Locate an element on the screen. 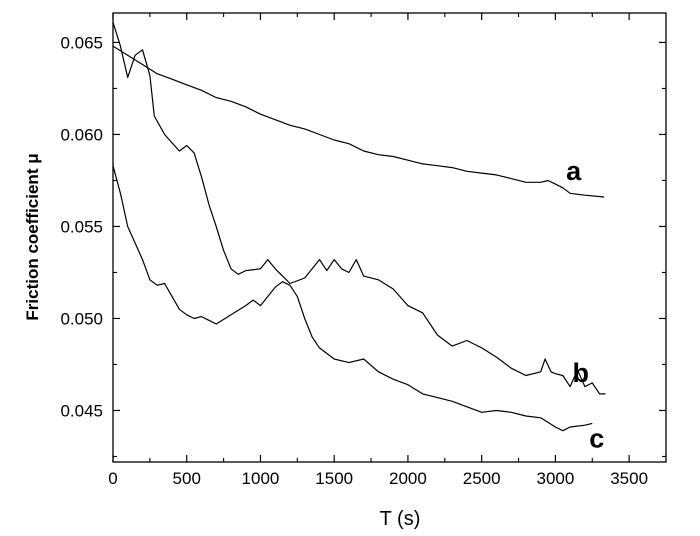  x-tick-label: 2500 is located at coordinates (482, 478).